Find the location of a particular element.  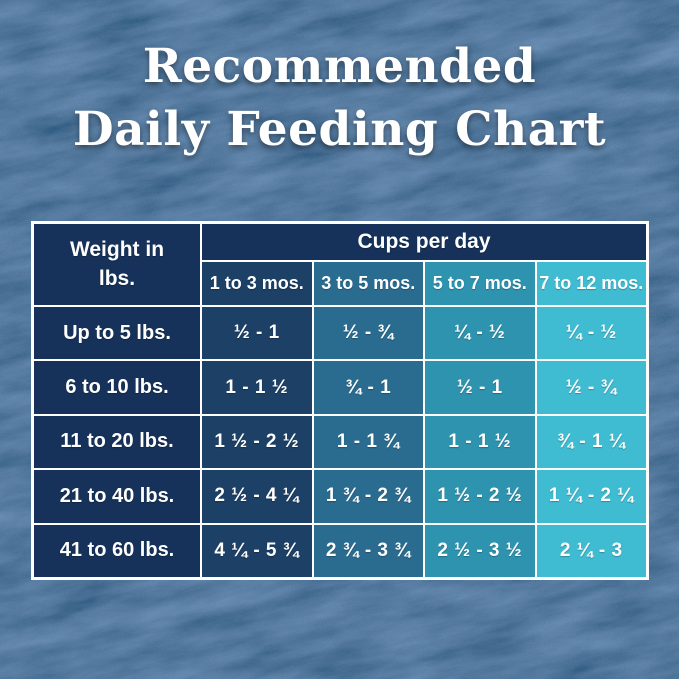

weight-header-cell: Weight in lbs. is located at coordinates (117, 264).